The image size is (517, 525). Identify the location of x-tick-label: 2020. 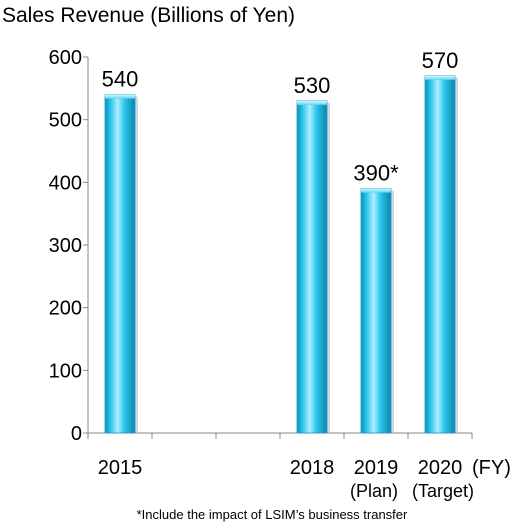
(440, 468).